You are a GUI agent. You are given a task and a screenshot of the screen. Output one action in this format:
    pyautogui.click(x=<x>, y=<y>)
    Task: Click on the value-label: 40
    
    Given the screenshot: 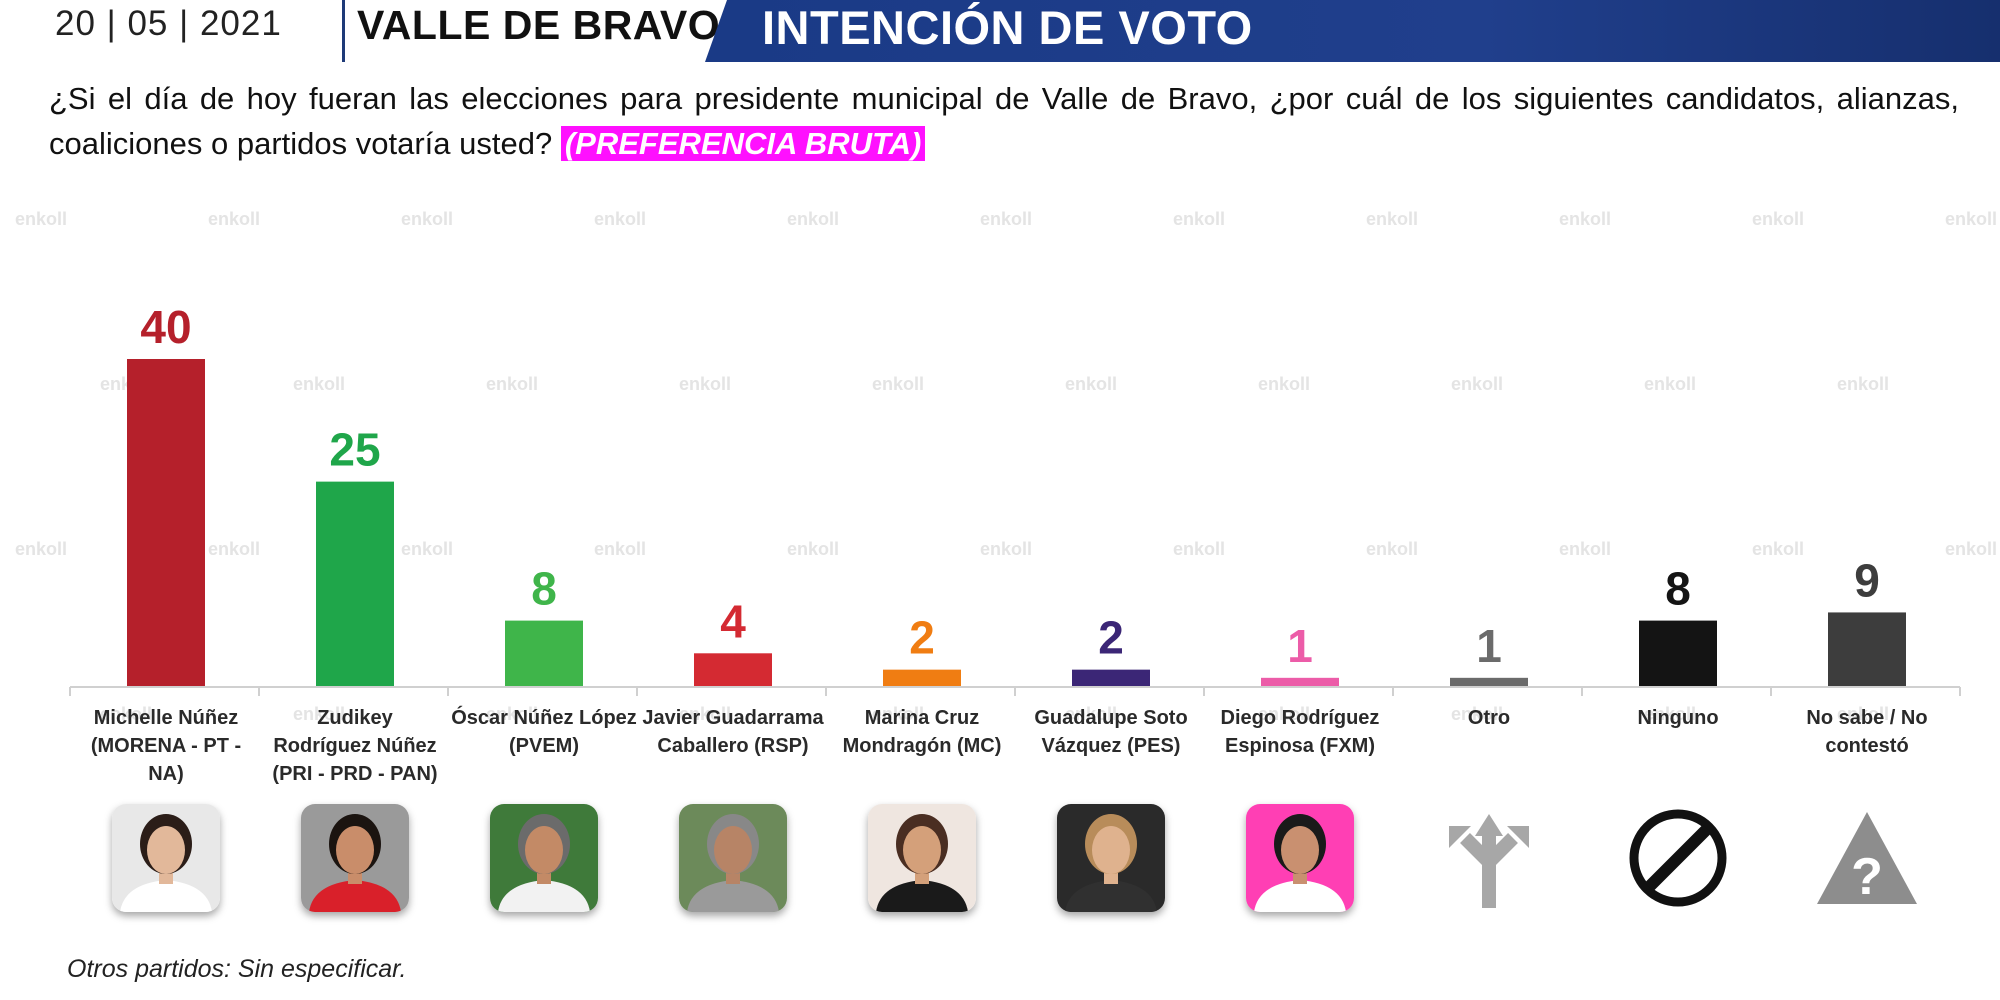 What is the action you would take?
    pyautogui.click(x=165, y=327)
    